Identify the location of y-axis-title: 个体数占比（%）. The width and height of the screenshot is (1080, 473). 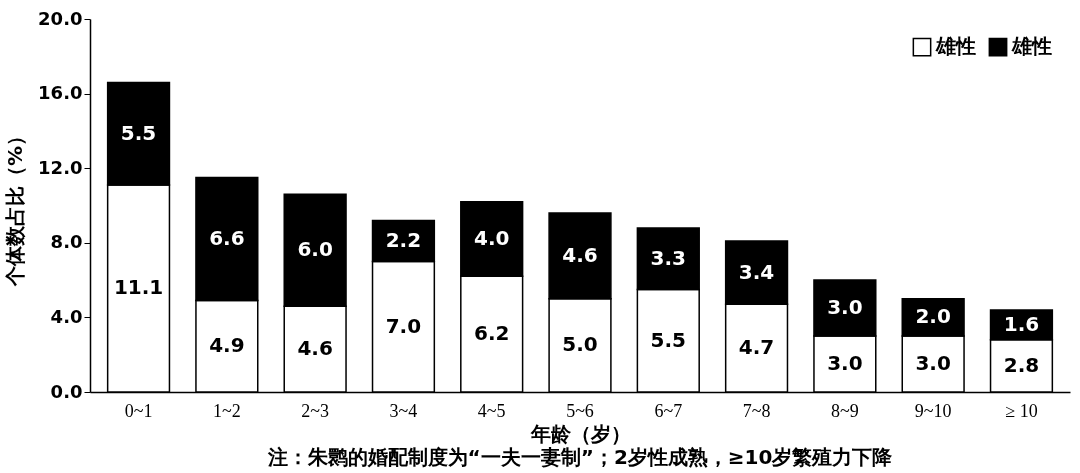
(15, 206).